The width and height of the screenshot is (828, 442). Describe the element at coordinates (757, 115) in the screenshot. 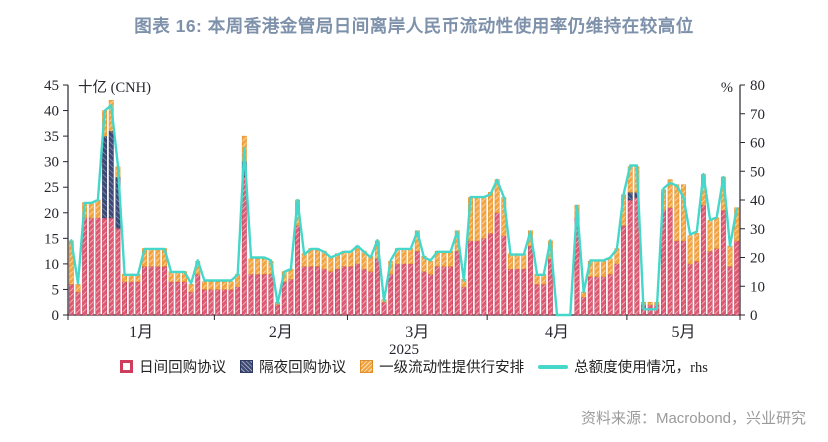

I see `right-axis-tick-label: 70` at that location.